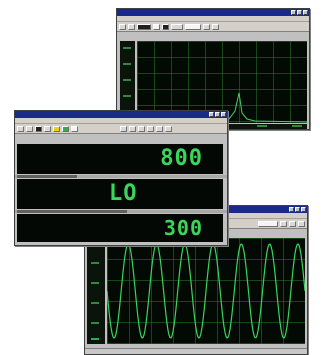 Image resolution: width=331 pixels, height=355 pixels. I want to click on meter-toolbar, so click(121, 129).